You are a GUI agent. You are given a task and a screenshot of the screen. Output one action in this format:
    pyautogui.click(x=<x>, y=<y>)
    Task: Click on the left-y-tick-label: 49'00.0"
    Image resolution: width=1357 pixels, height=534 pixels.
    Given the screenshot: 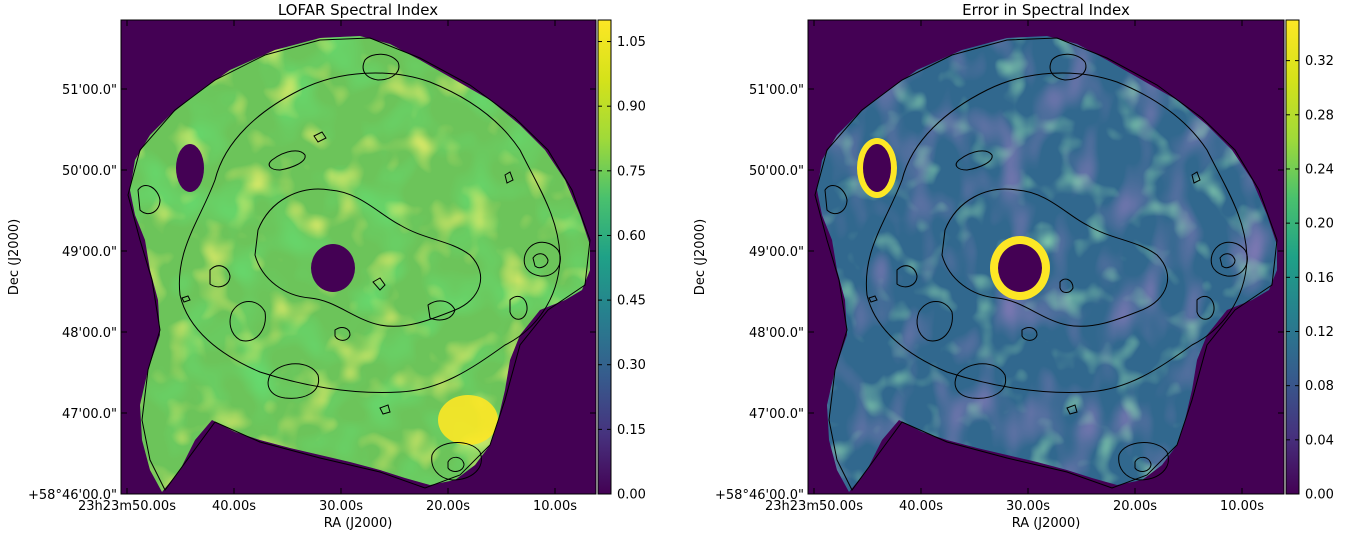 What is the action you would take?
    pyautogui.click(x=89, y=252)
    